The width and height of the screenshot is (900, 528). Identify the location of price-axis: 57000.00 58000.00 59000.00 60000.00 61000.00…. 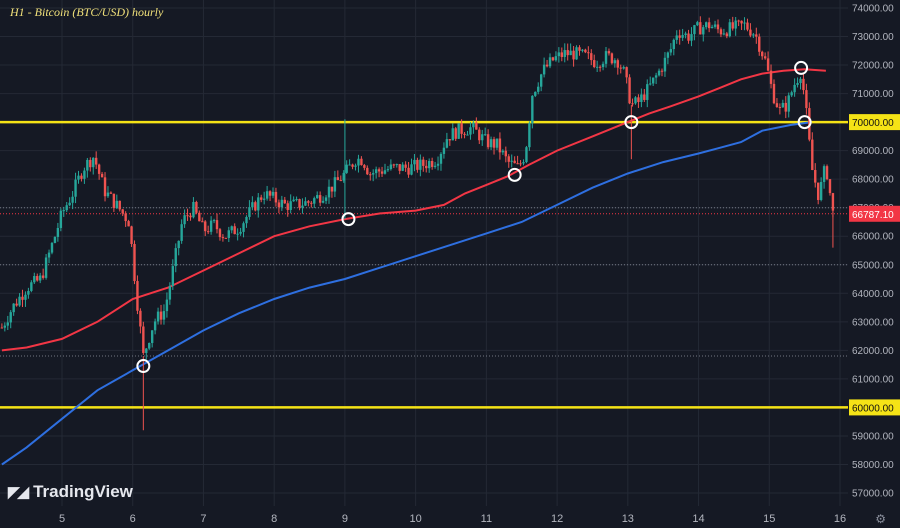
(874, 264).